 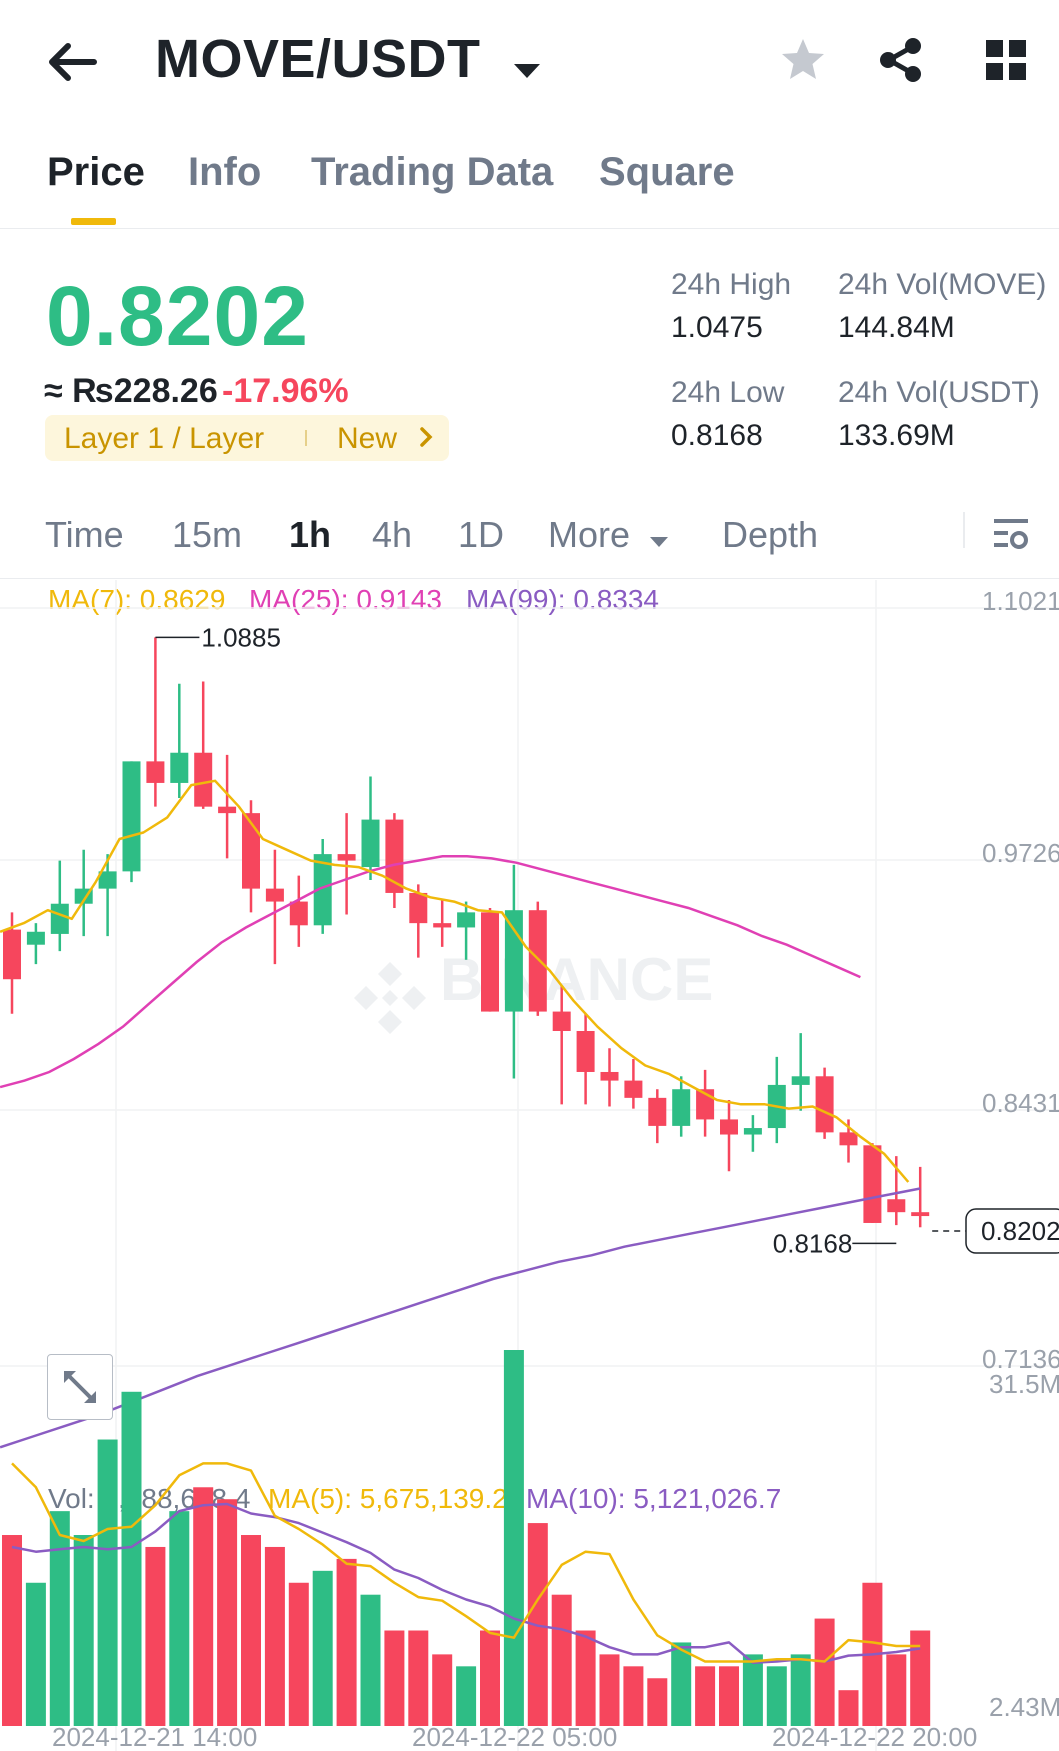 I want to click on sector-tag: Layer 1 / Layer New, so click(x=247, y=438).